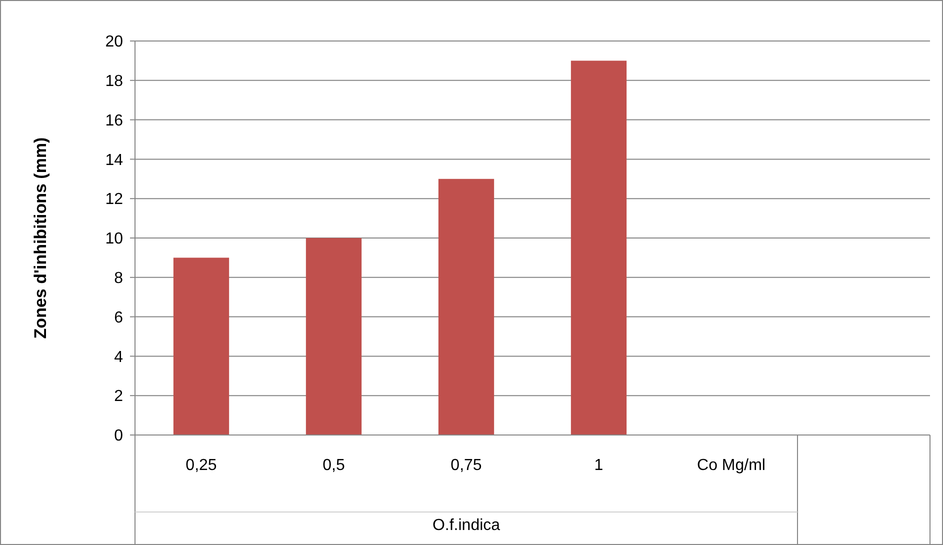  Describe the element at coordinates (119, 278) in the screenshot. I see `y-tick-label: 8` at that location.